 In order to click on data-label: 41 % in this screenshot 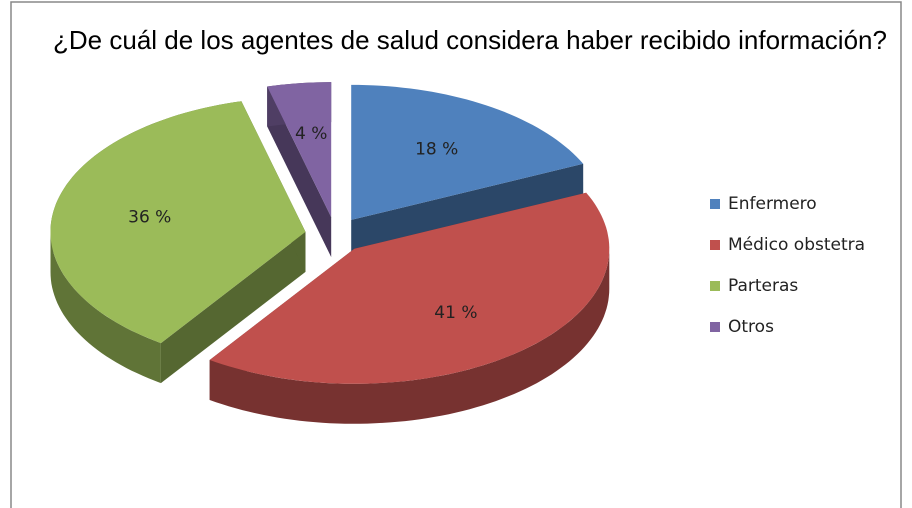, I will do `click(455, 313)`.